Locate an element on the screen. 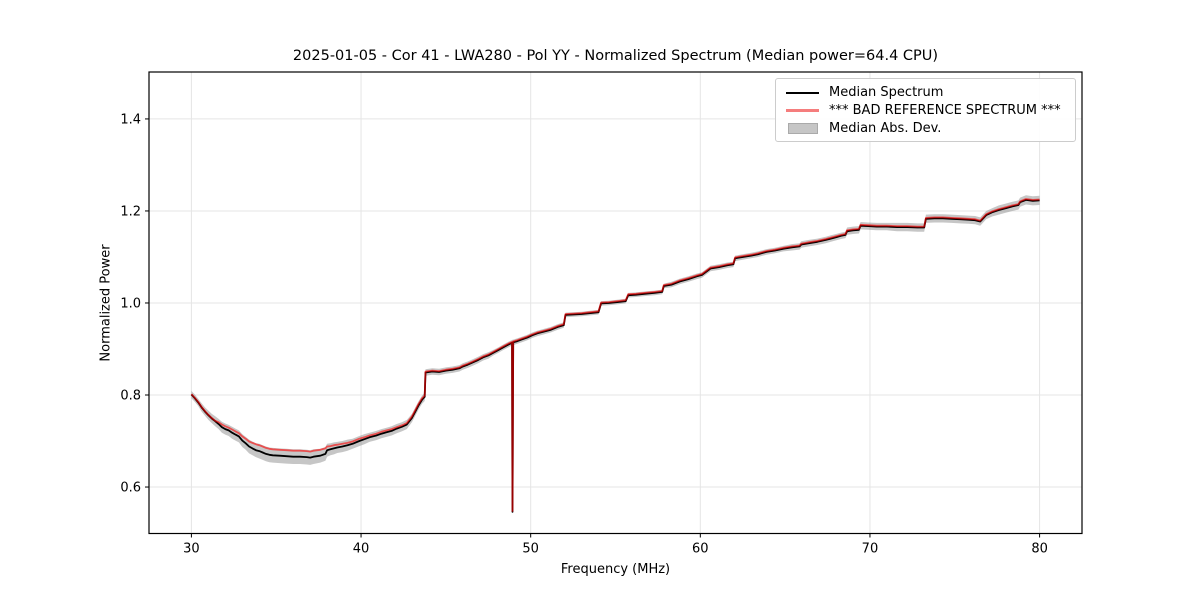 The width and height of the screenshot is (1200, 600). x-axis-label: Frequency (MHz) is located at coordinates (615, 569).